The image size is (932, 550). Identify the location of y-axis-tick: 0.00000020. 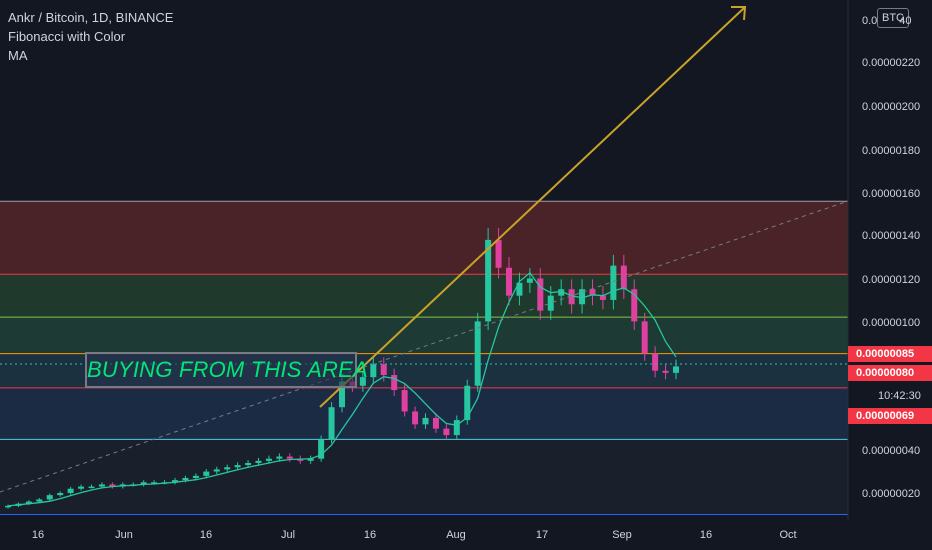
(891, 494).